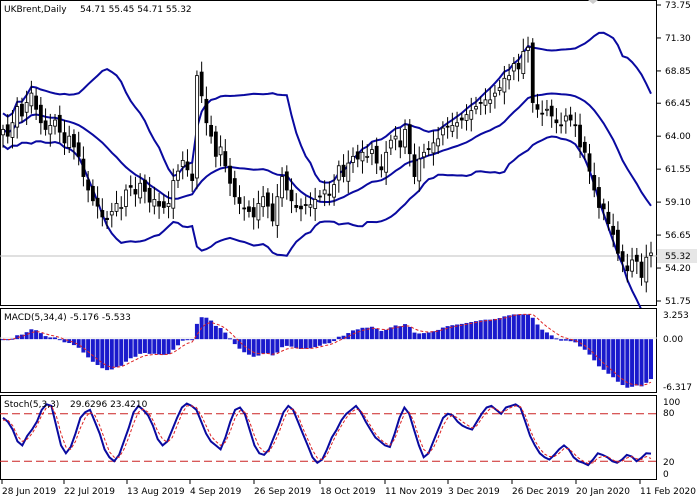 This screenshot has height=500, width=697. I want to click on ohlc-readout: 54.71 55.45 54.71 55.32, so click(136, 10).